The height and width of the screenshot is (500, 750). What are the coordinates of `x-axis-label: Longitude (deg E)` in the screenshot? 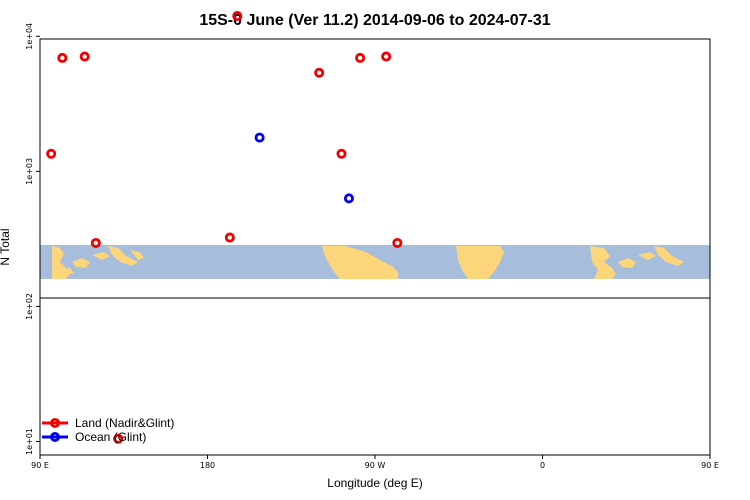 It's located at (374, 483).